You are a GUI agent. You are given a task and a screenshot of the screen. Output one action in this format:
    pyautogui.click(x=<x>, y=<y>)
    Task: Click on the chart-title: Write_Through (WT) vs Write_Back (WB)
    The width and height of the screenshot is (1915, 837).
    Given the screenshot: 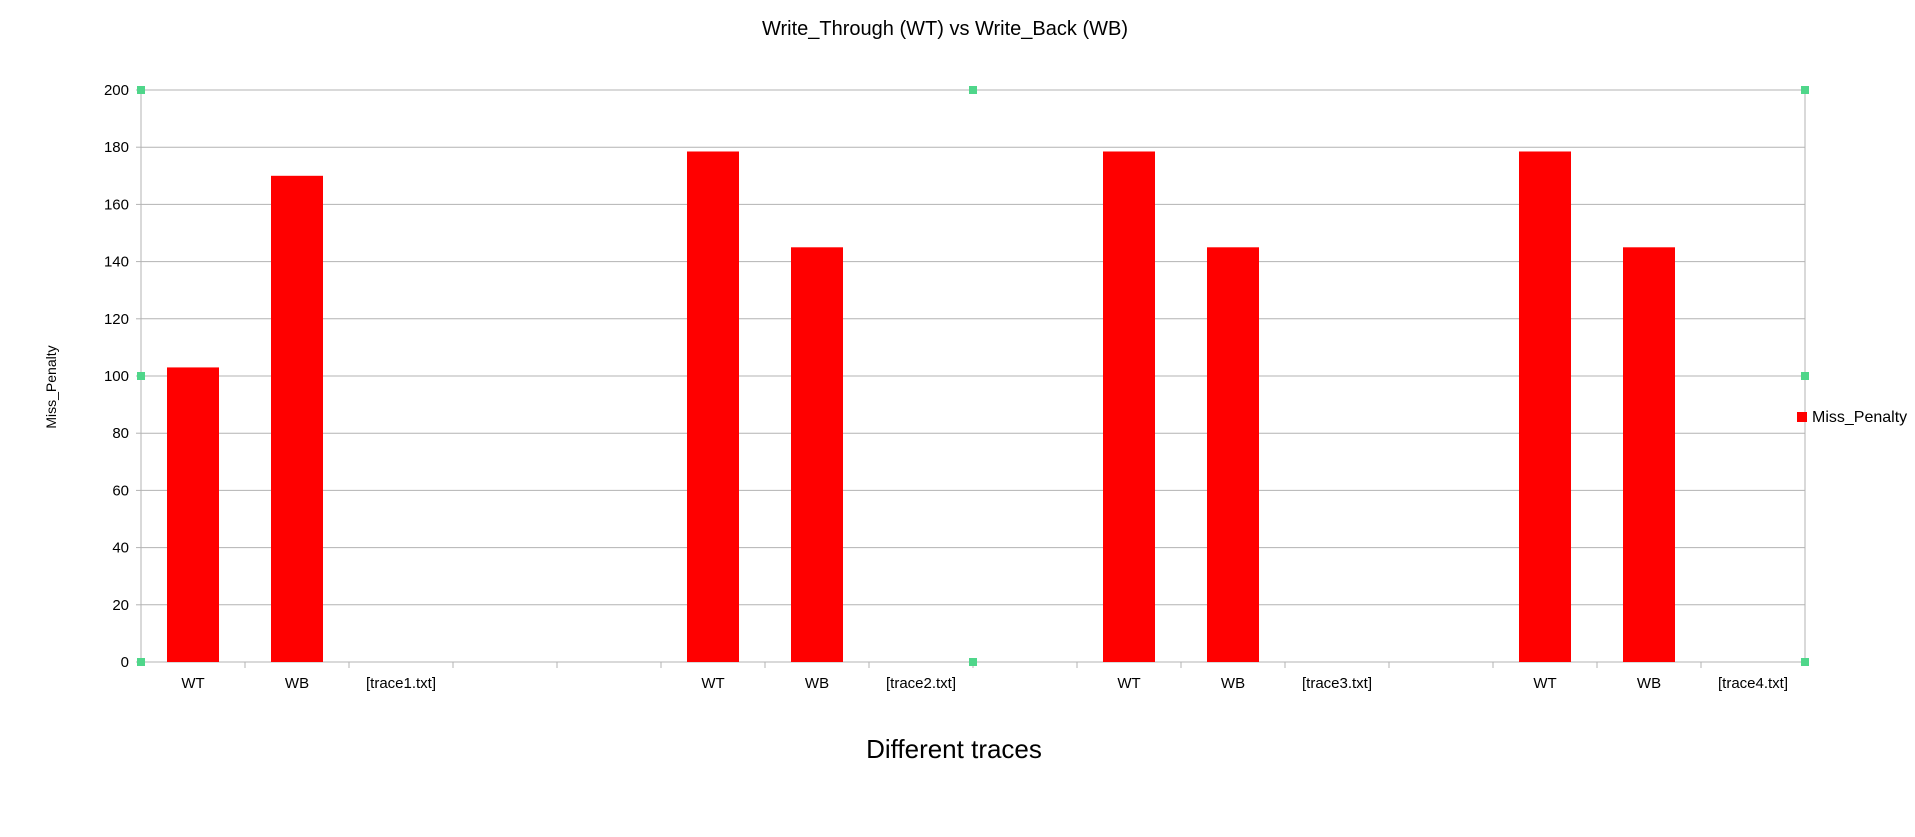 What is the action you would take?
    pyautogui.click(x=945, y=29)
    